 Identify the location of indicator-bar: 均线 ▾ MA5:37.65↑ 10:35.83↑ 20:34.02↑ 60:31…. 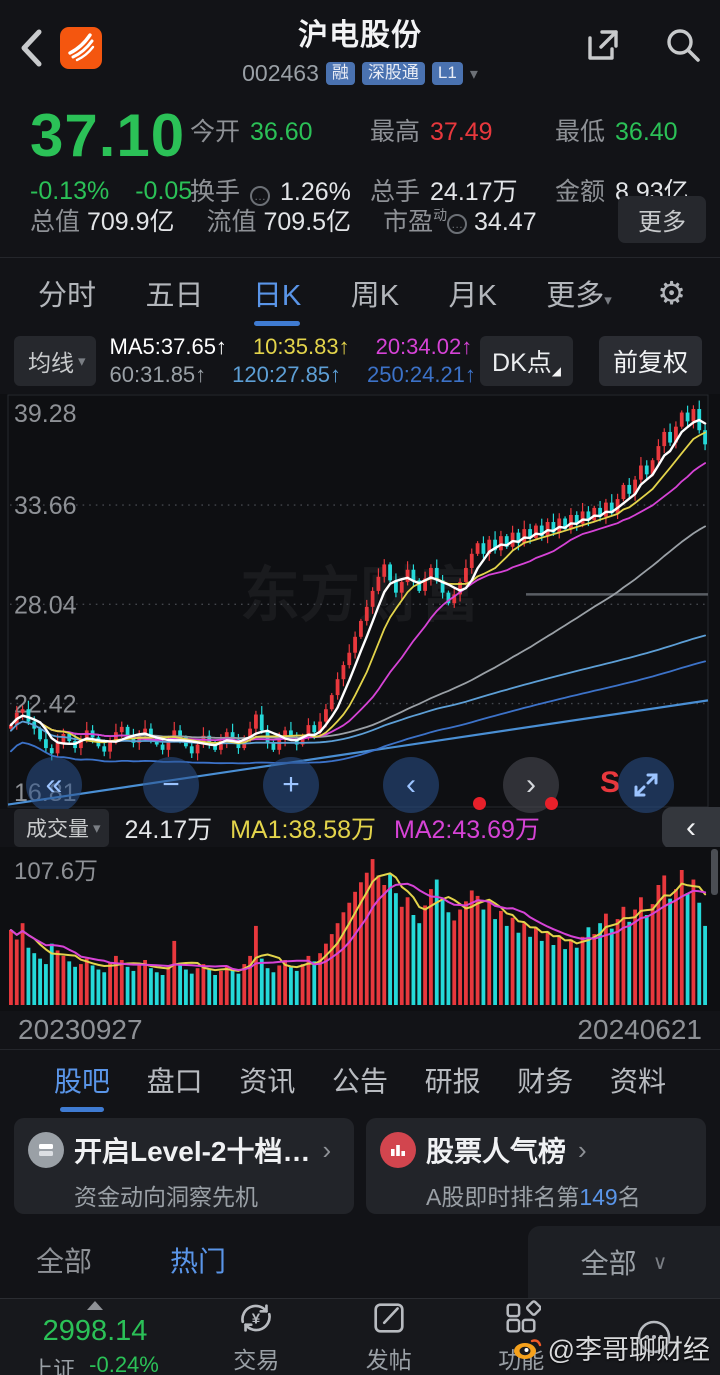
(360, 360).